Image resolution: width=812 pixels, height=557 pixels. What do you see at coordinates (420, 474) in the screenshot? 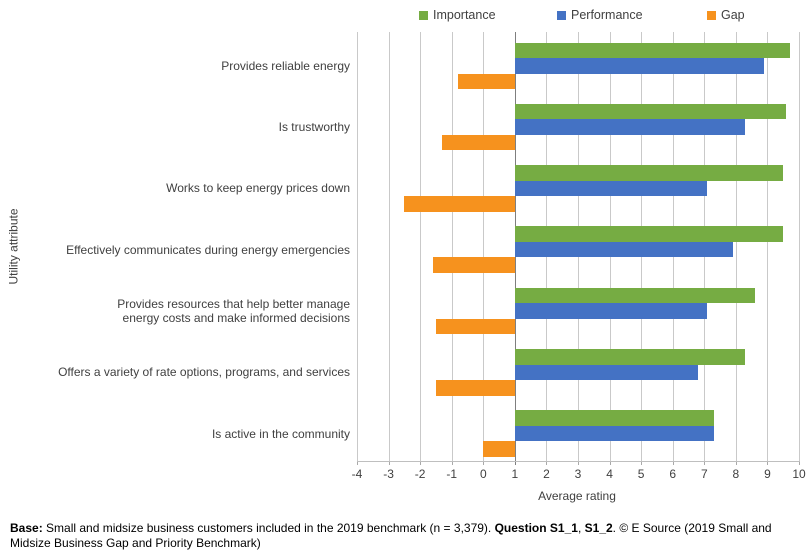
I see `x-tick-label: -2` at bounding box center [420, 474].